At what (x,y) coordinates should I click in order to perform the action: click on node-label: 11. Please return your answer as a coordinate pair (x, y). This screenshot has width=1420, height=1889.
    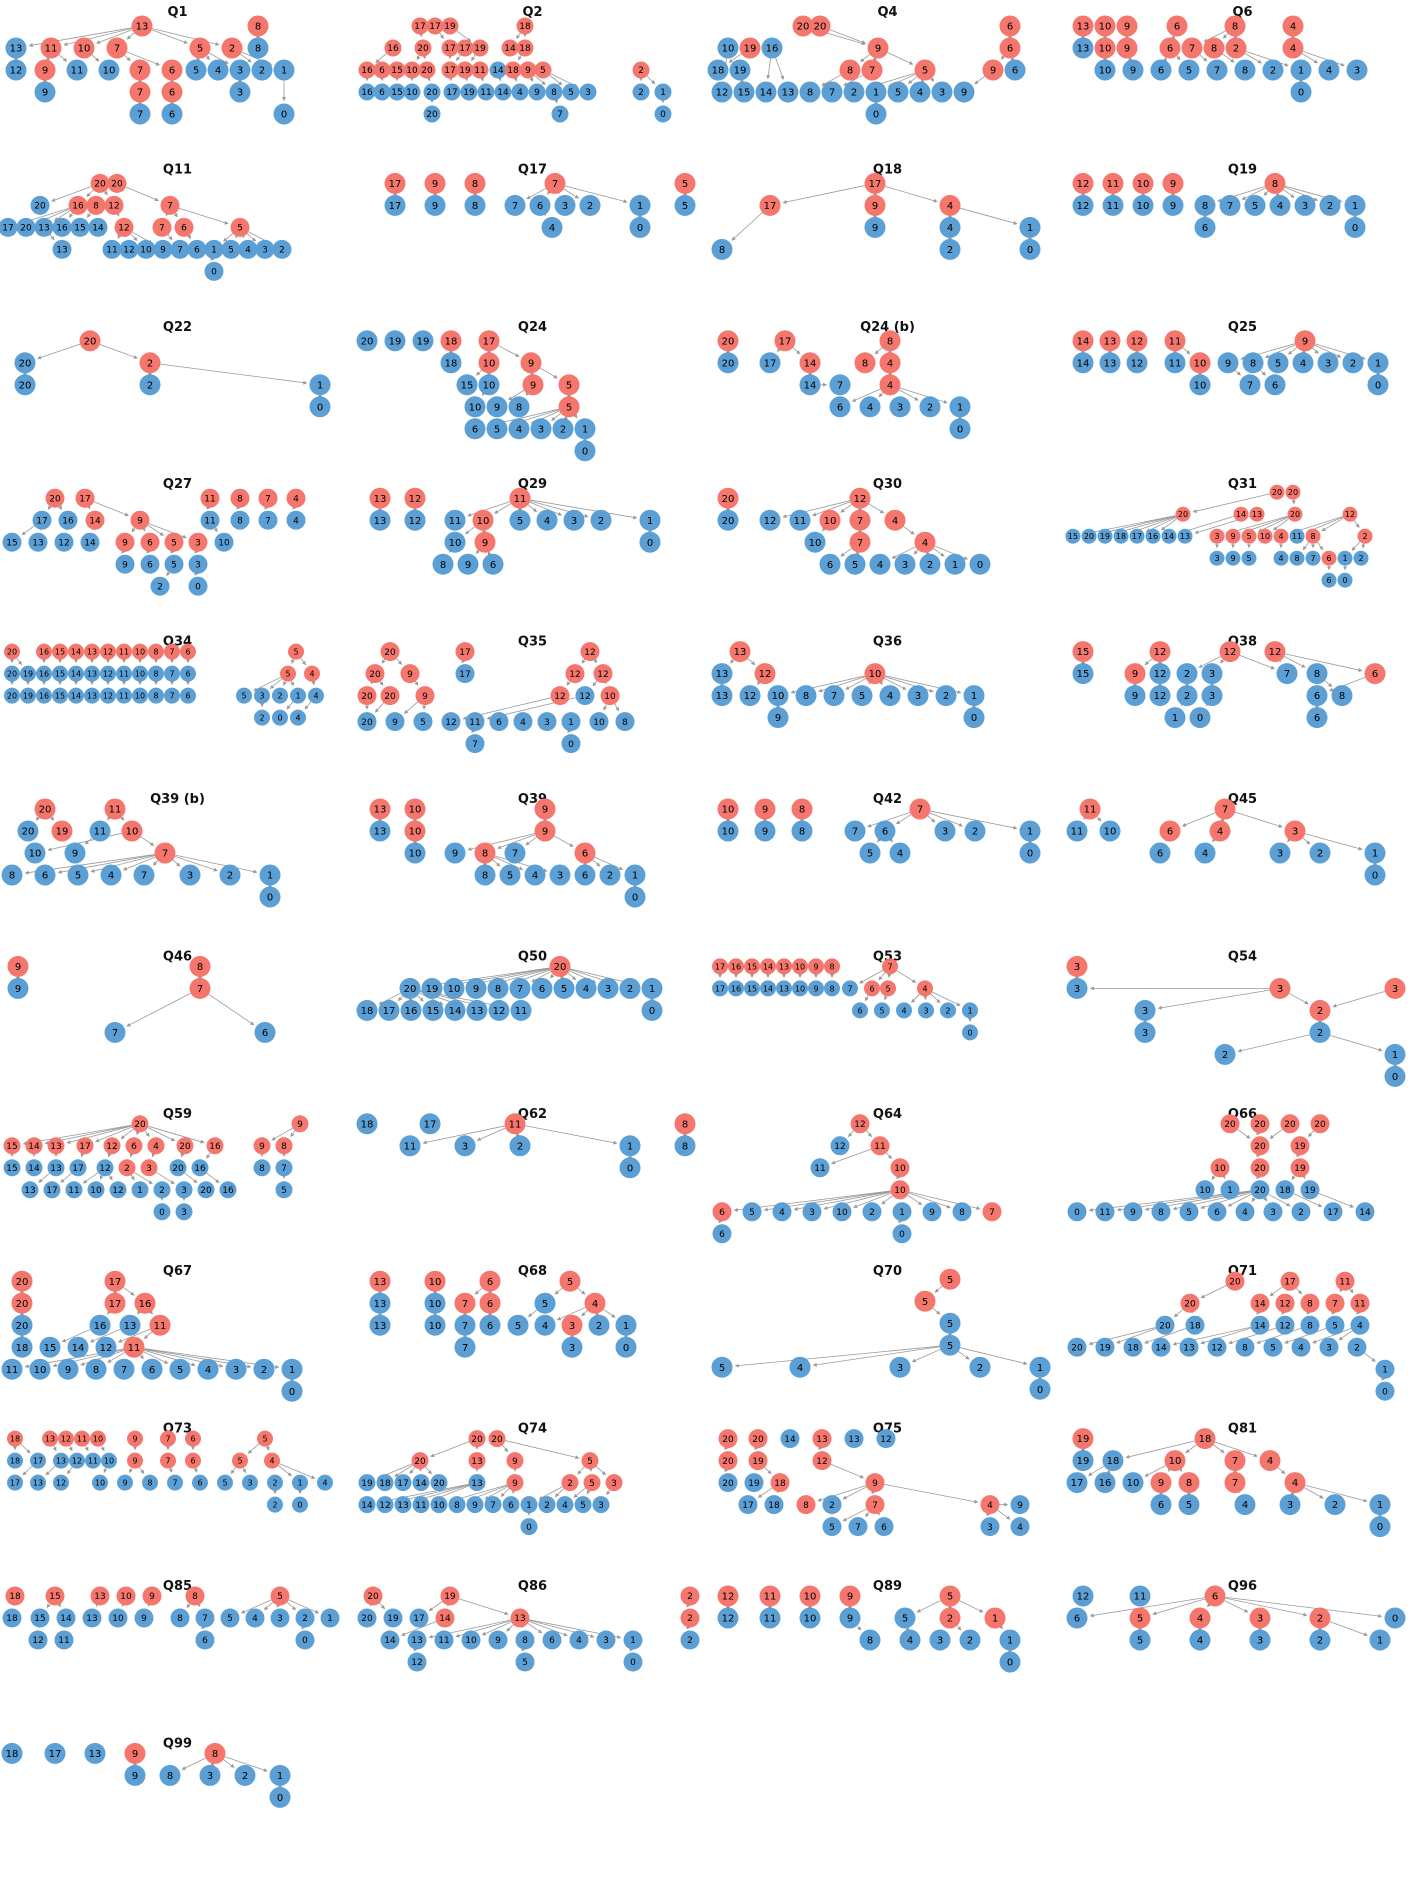
    Looking at the image, I should click on (1090, 810).